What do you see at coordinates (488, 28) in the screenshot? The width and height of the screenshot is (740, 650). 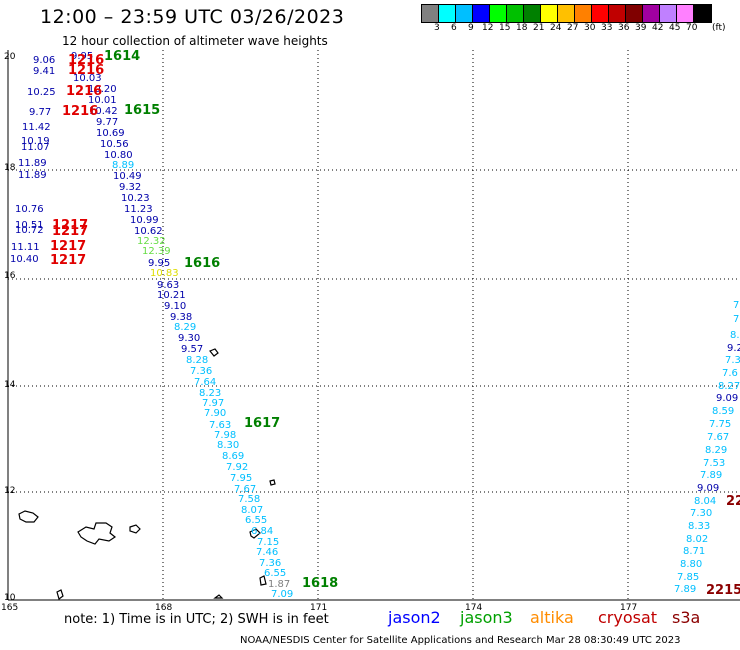 I see `color-scale-label: 12` at bounding box center [488, 28].